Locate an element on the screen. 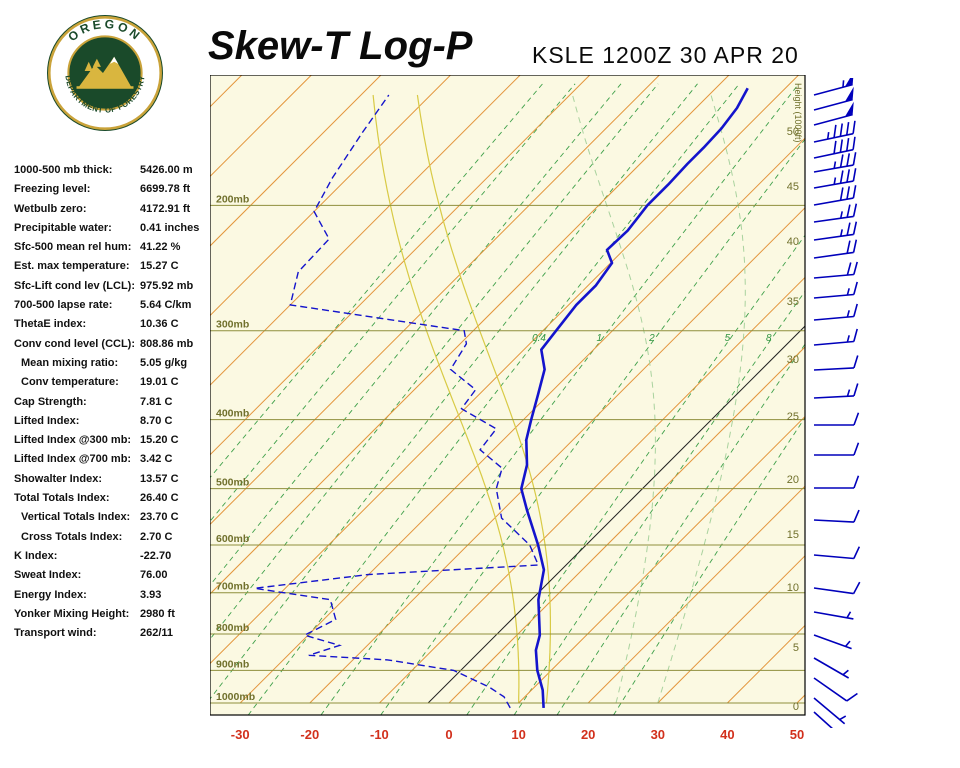  index-value: 4172.91 ft is located at coordinates (165, 208).